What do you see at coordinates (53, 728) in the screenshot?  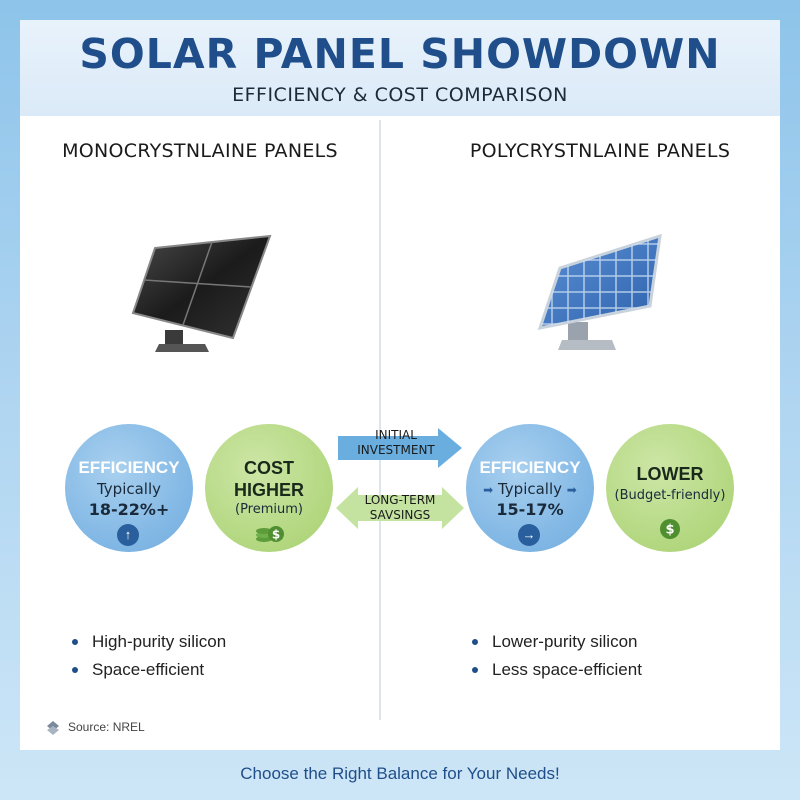 I see `source-logo-icon` at bounding box center [53, 728].